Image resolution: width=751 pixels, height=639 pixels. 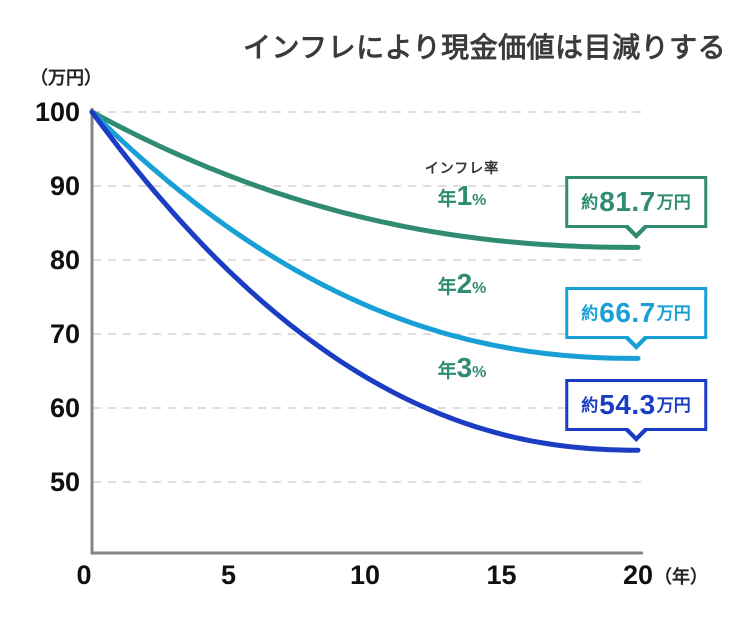 I want to click on rate-number: 1, so click(x=464, y=195).